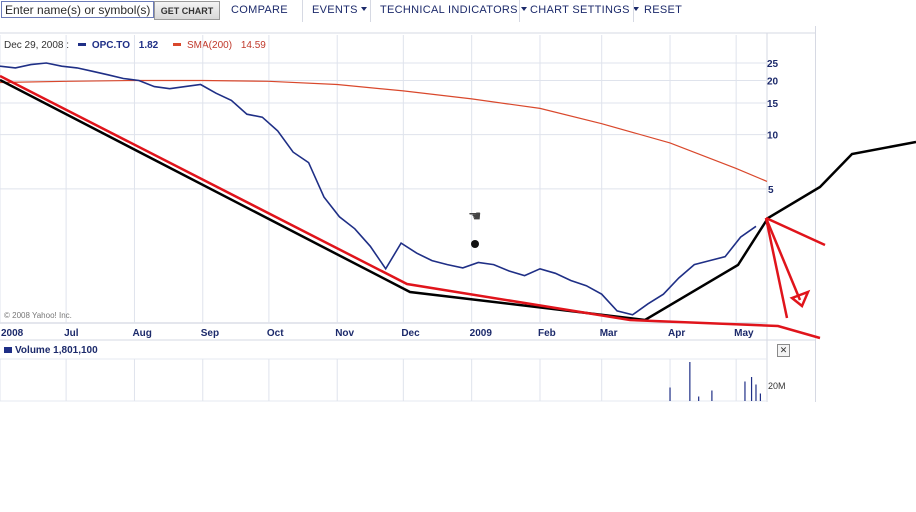 The image size is (916, 512). What do you see at coordinates (33, 350) in the screenshot?
I see `volume-label: Volume` at bounding box center [33, 350].